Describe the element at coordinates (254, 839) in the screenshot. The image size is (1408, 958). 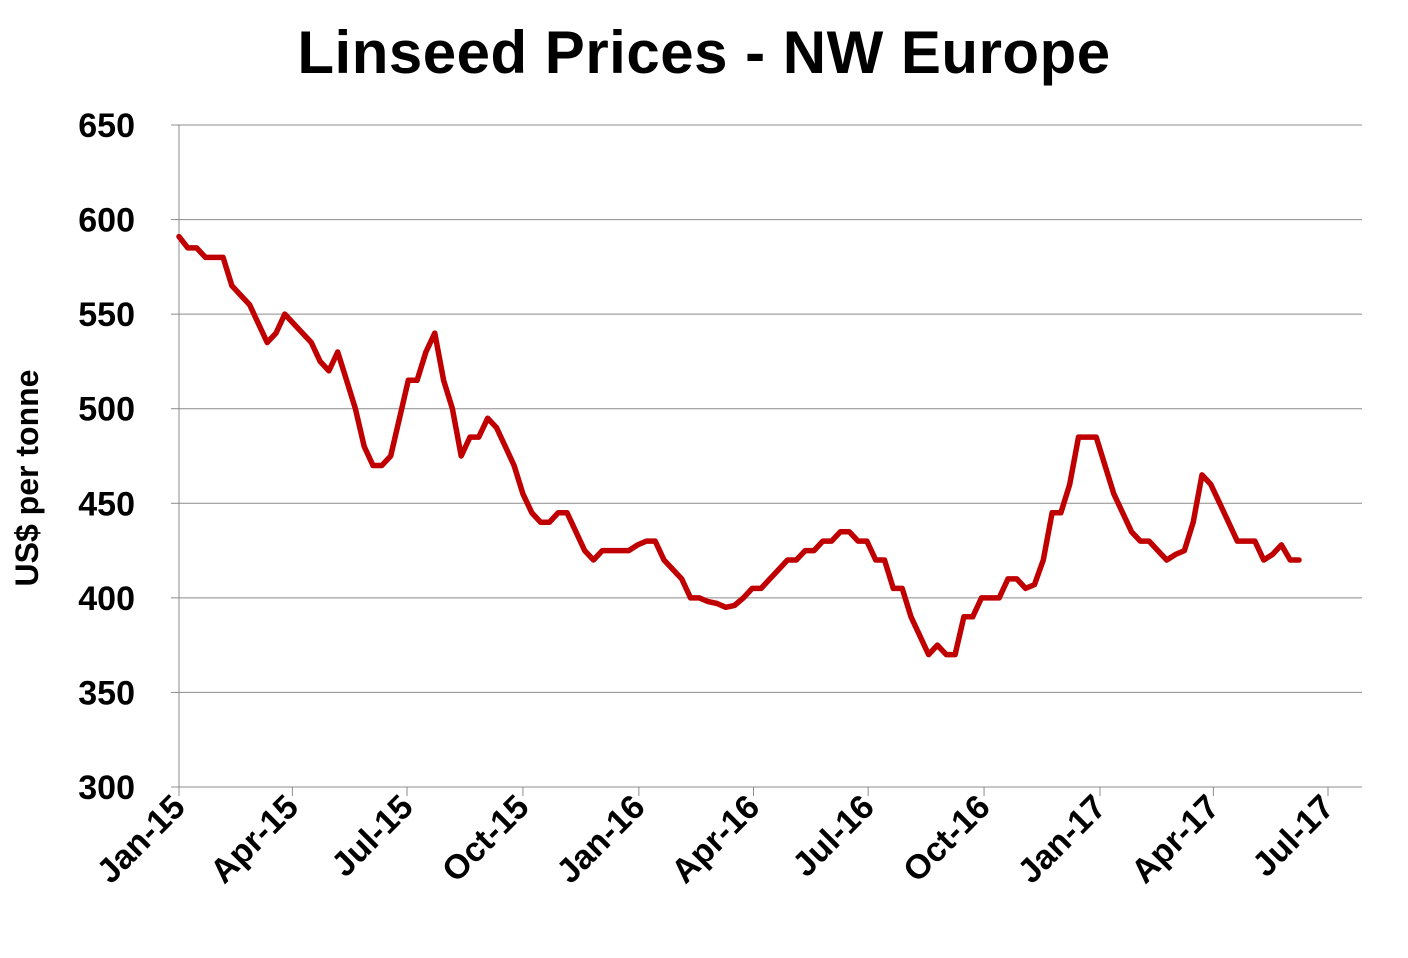
I see `x-tick-label: Apr-15` at that location.